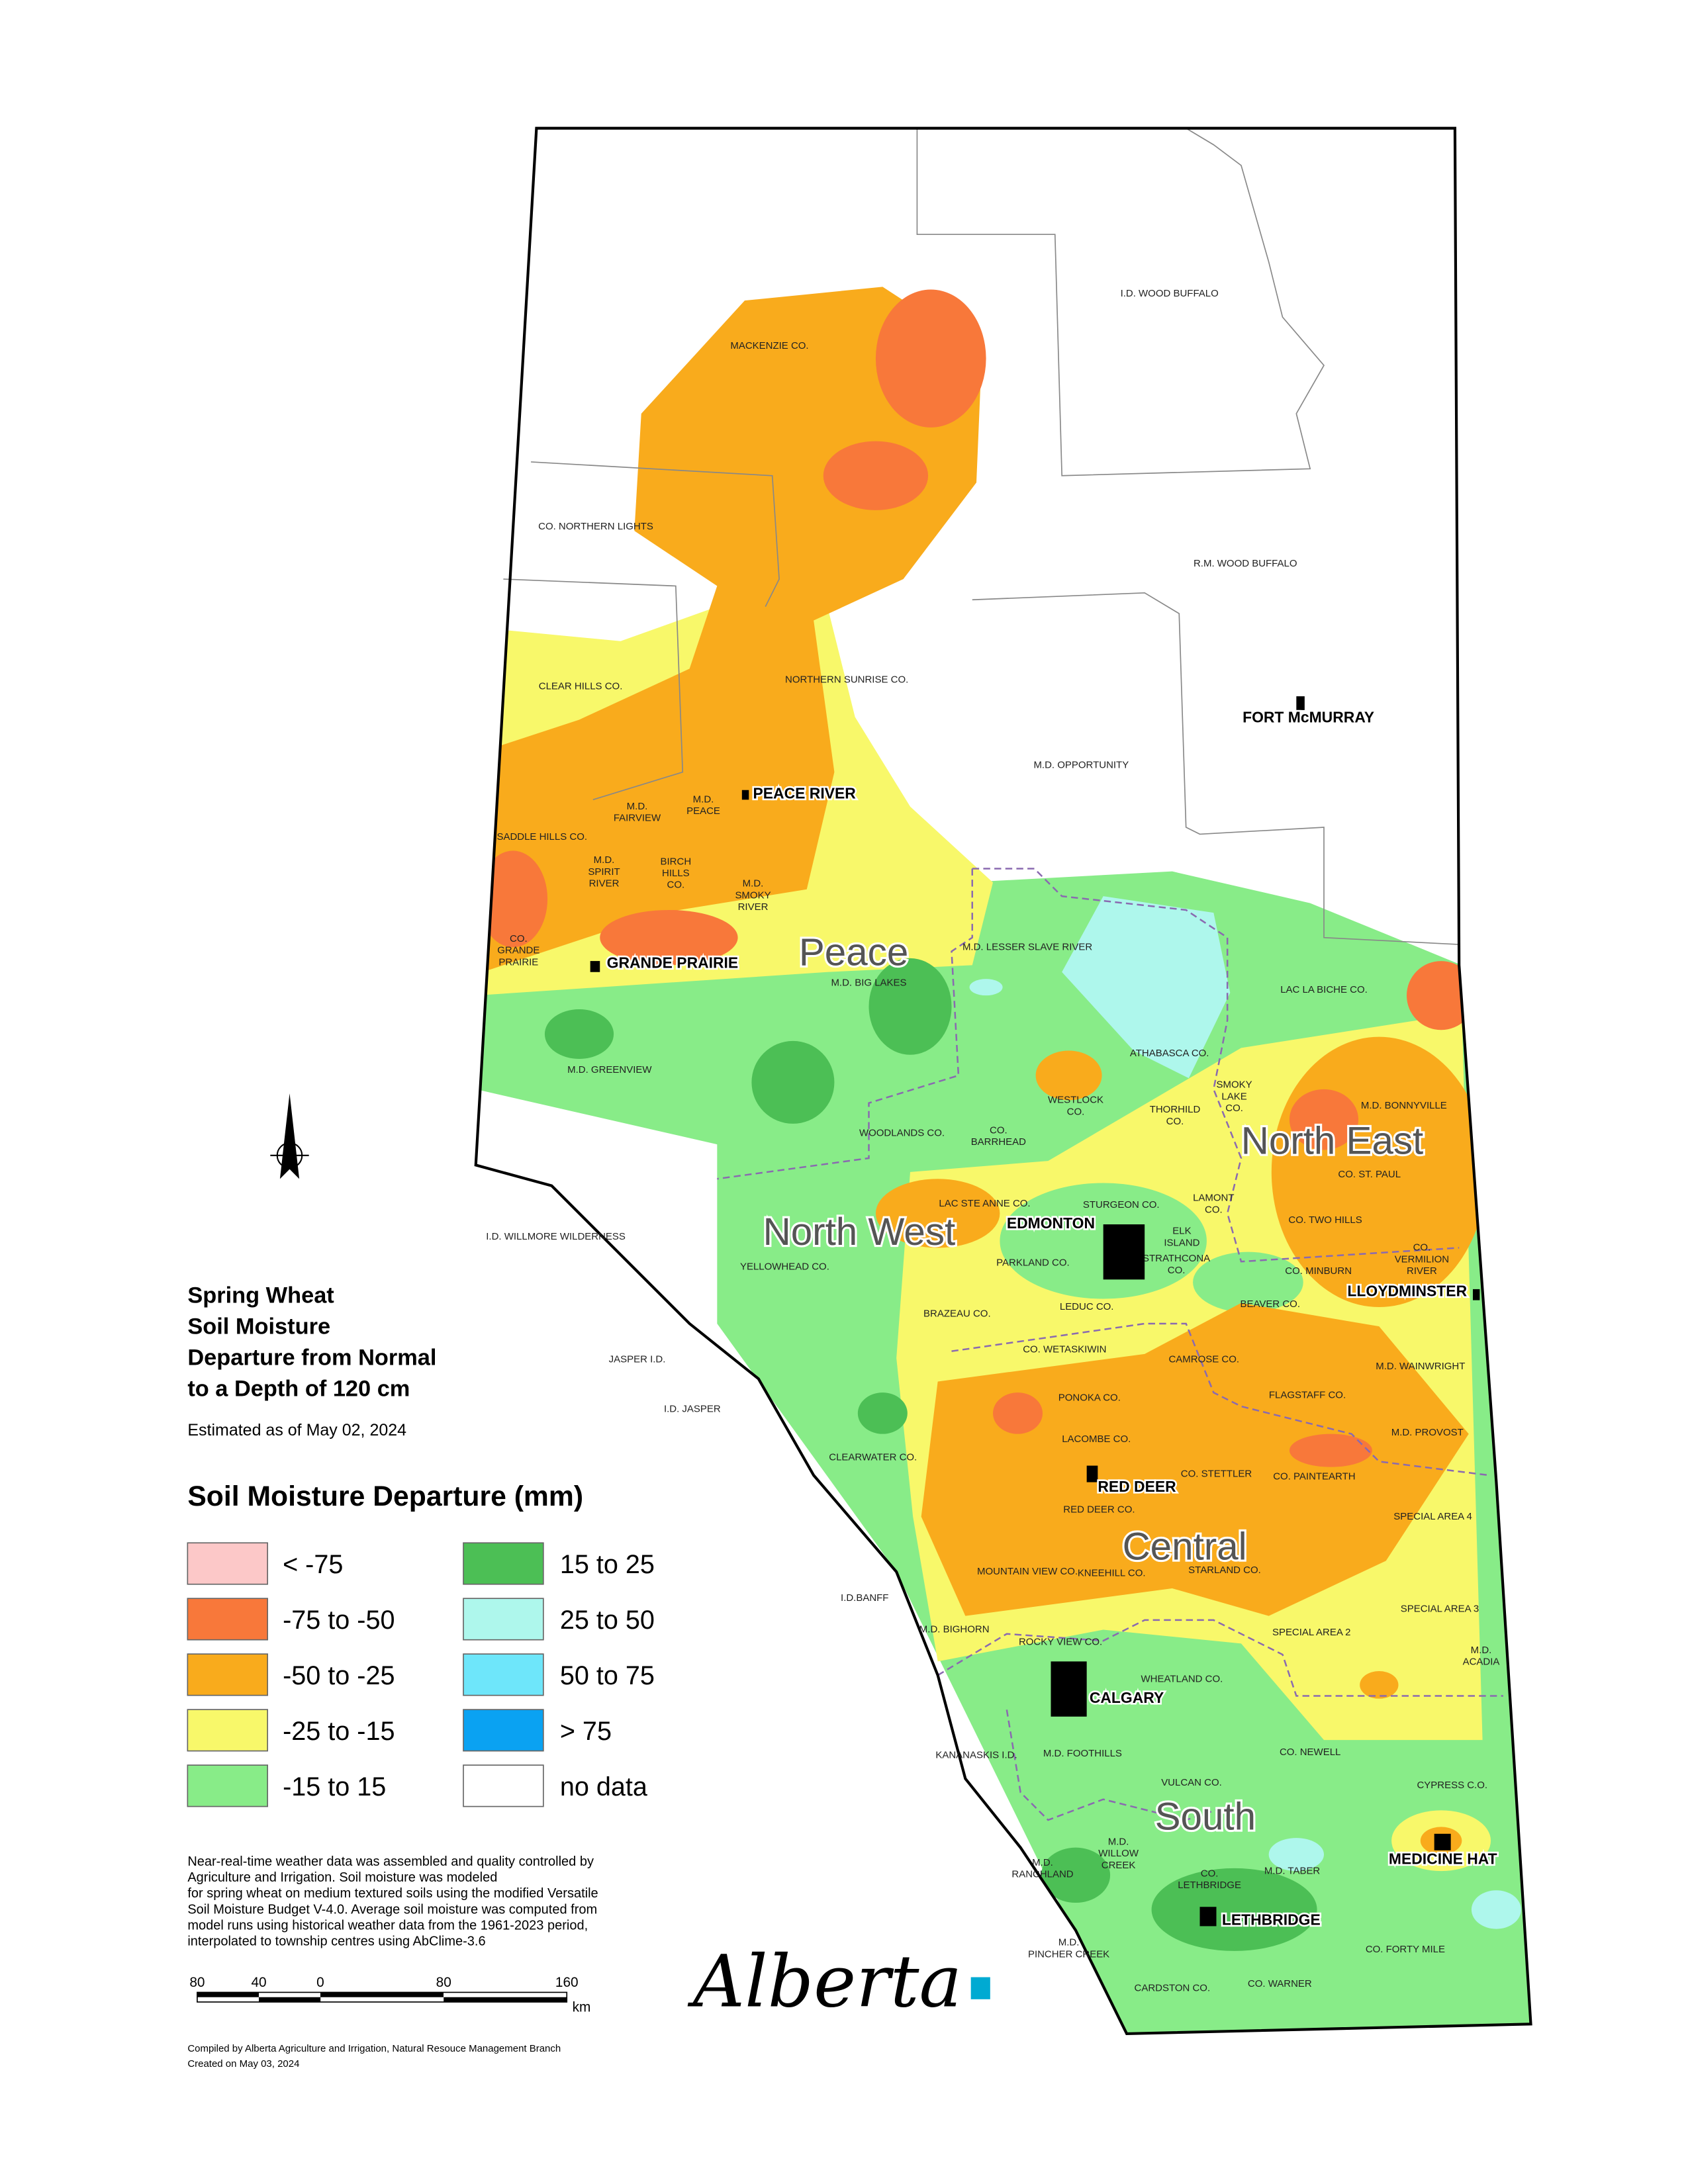  I want to click on municipality-label-line: KANANASKIS I.D., so click(976, 1755).